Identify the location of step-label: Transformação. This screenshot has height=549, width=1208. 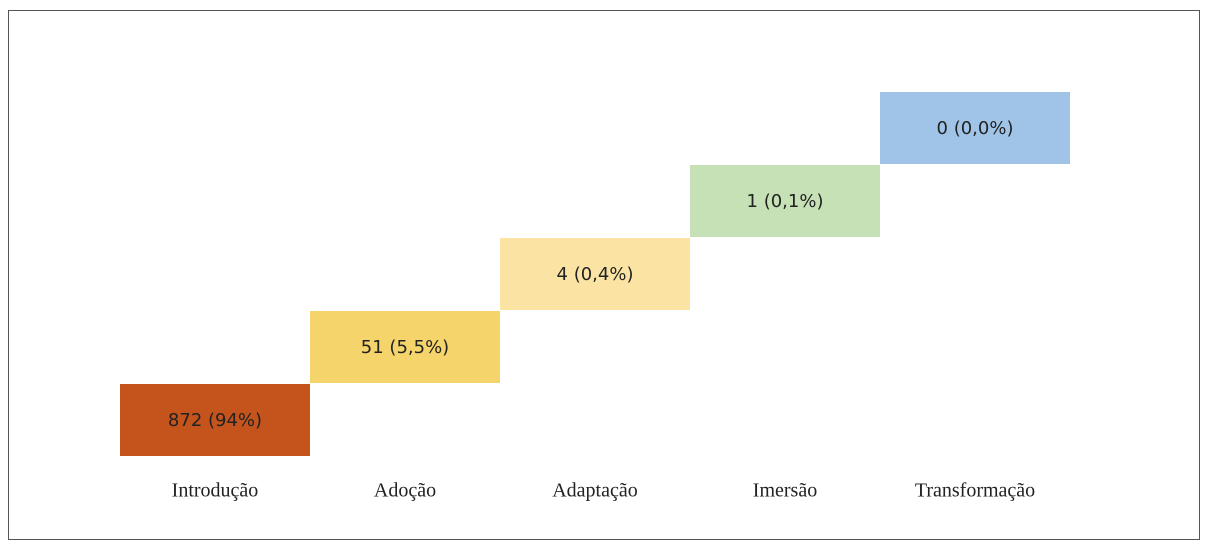
(975, 491).